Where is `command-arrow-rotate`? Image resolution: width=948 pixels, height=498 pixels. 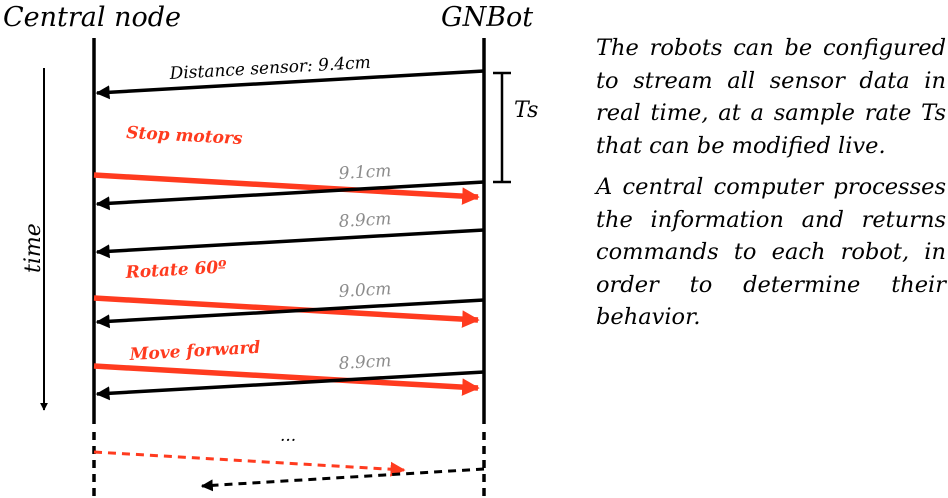 command-arrow-rotate is located at coordinates (286, 311).